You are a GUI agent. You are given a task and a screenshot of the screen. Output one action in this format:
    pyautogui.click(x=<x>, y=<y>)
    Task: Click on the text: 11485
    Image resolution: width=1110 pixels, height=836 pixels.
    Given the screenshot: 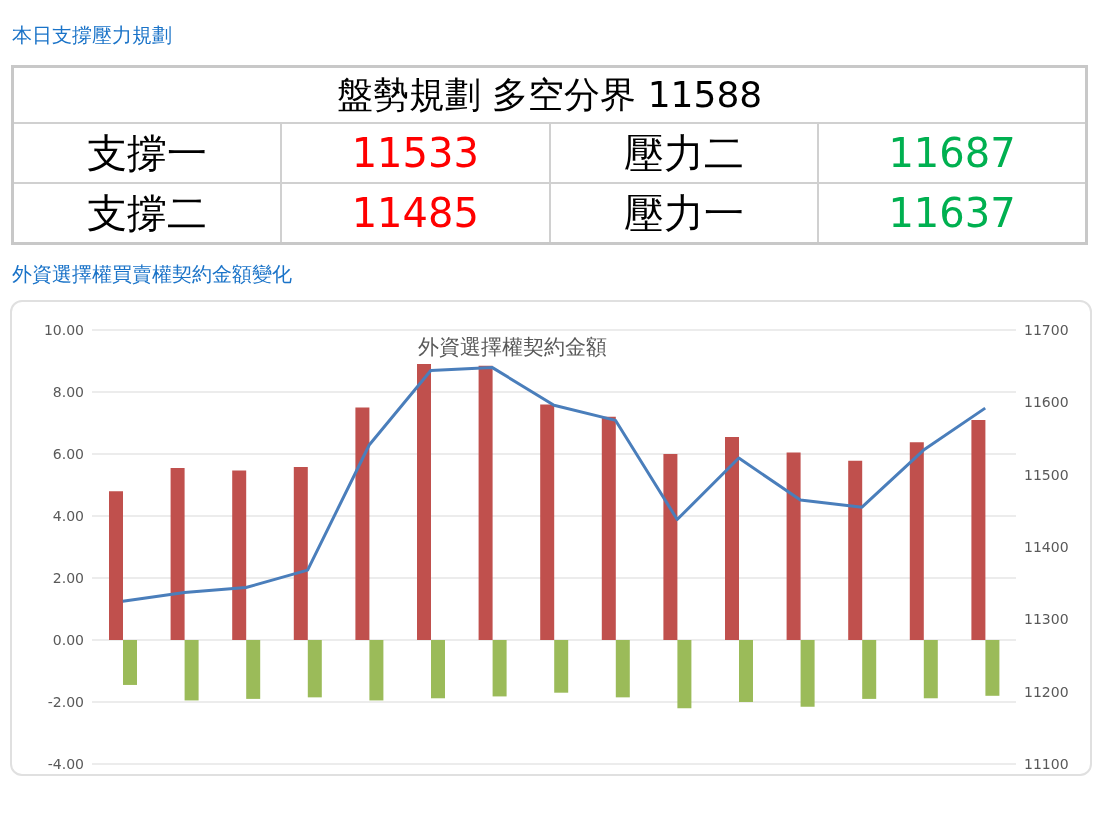 What is the action you would take?
    pyautogui.click(x=415, y=213)
    